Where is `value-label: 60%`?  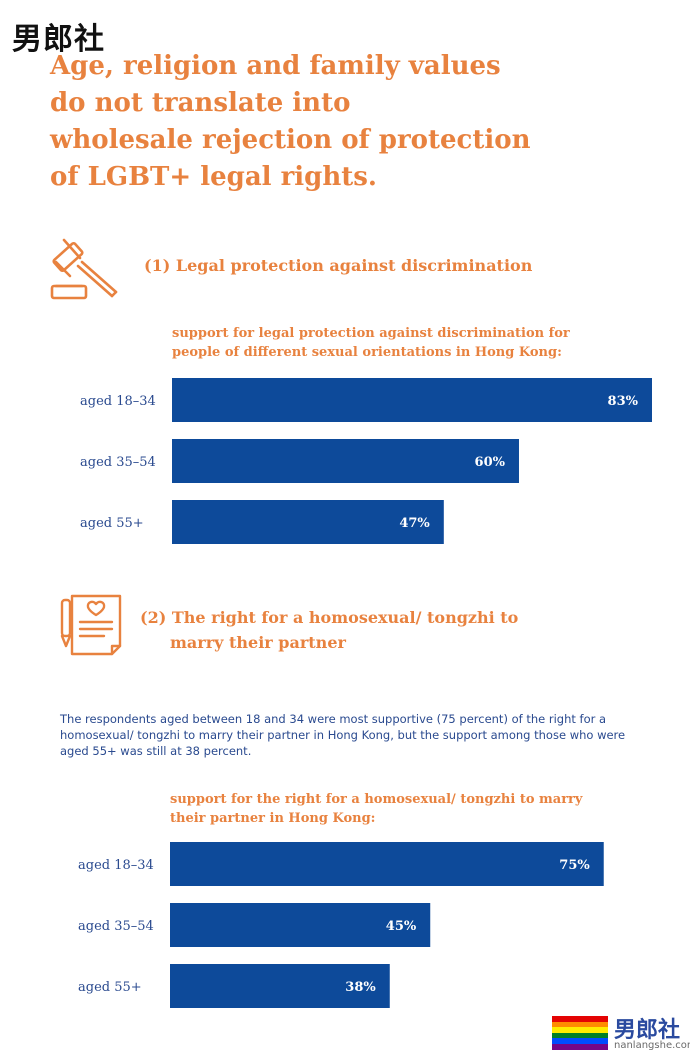
value-label: 60% is located at coordinates (490, 462).